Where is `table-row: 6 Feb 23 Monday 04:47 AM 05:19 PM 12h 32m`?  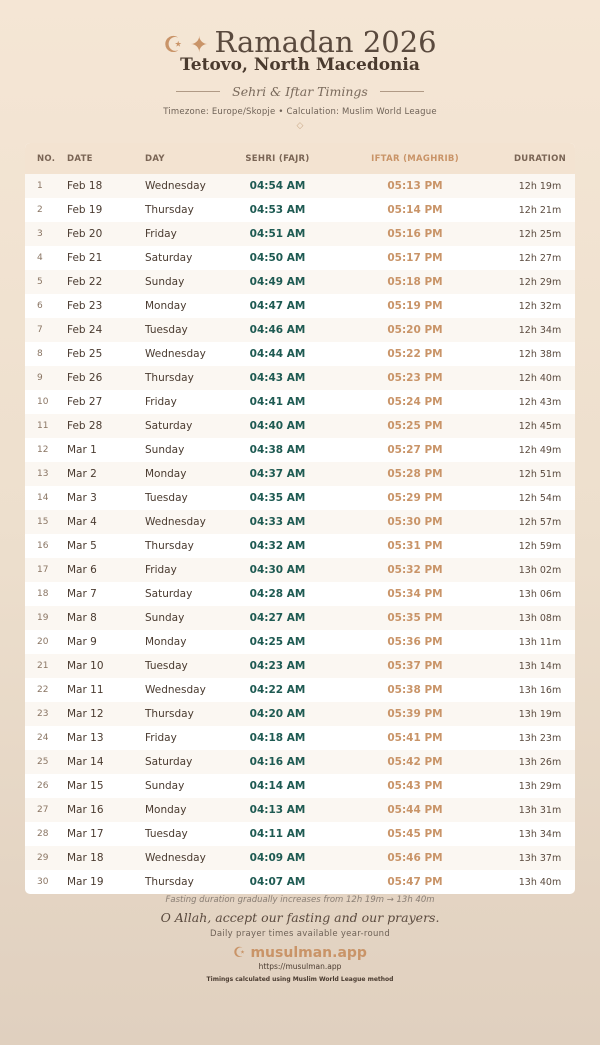 table-row: 6 Feb 23 Monday 04:47 AM 05:19 PM 12h 32m is located at coordinates (300, 306).